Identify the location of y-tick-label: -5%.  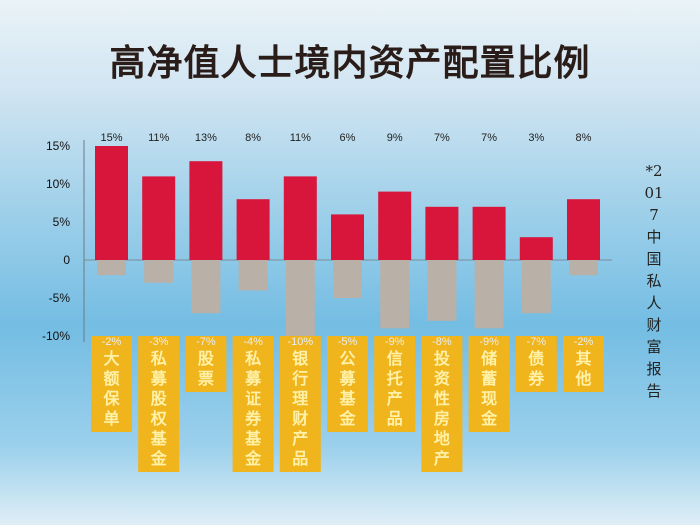
(60, 298).